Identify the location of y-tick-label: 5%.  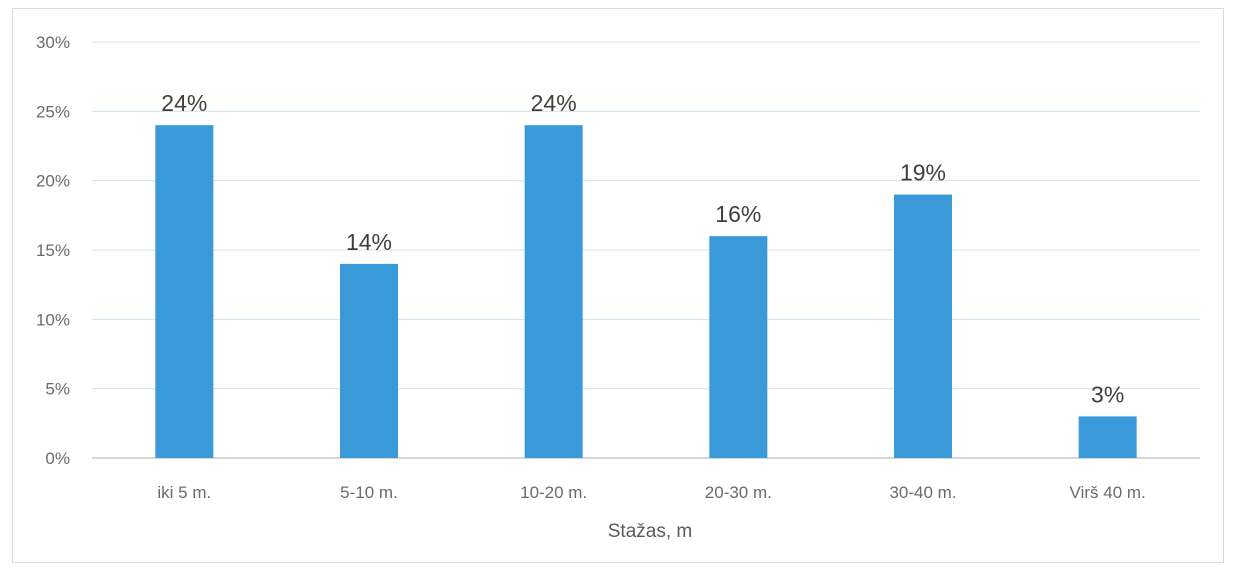
(57, 389).